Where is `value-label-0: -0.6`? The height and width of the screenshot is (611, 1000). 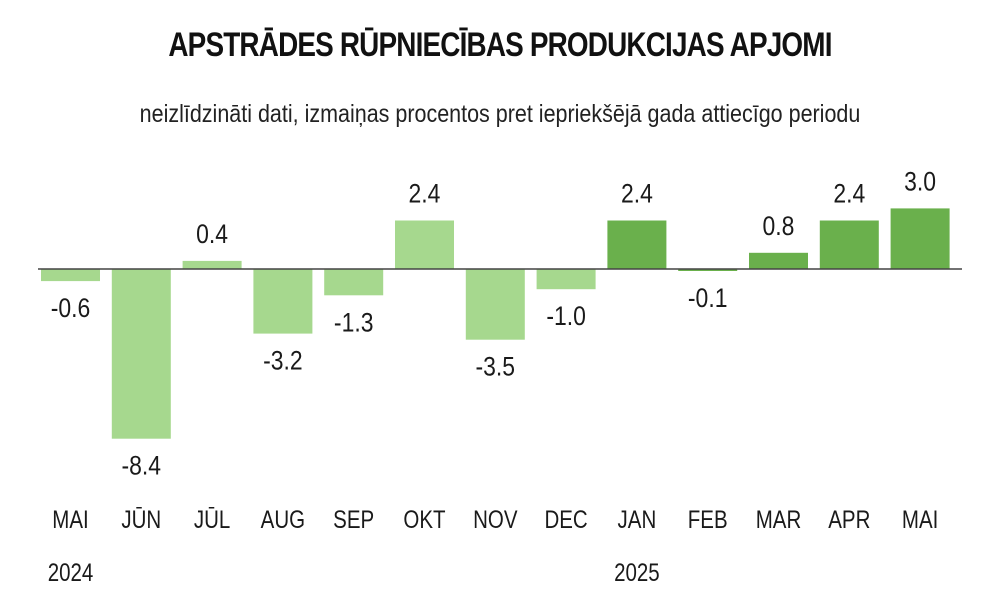
value-label-0: -0.6 is located at coordinates (71, 308).